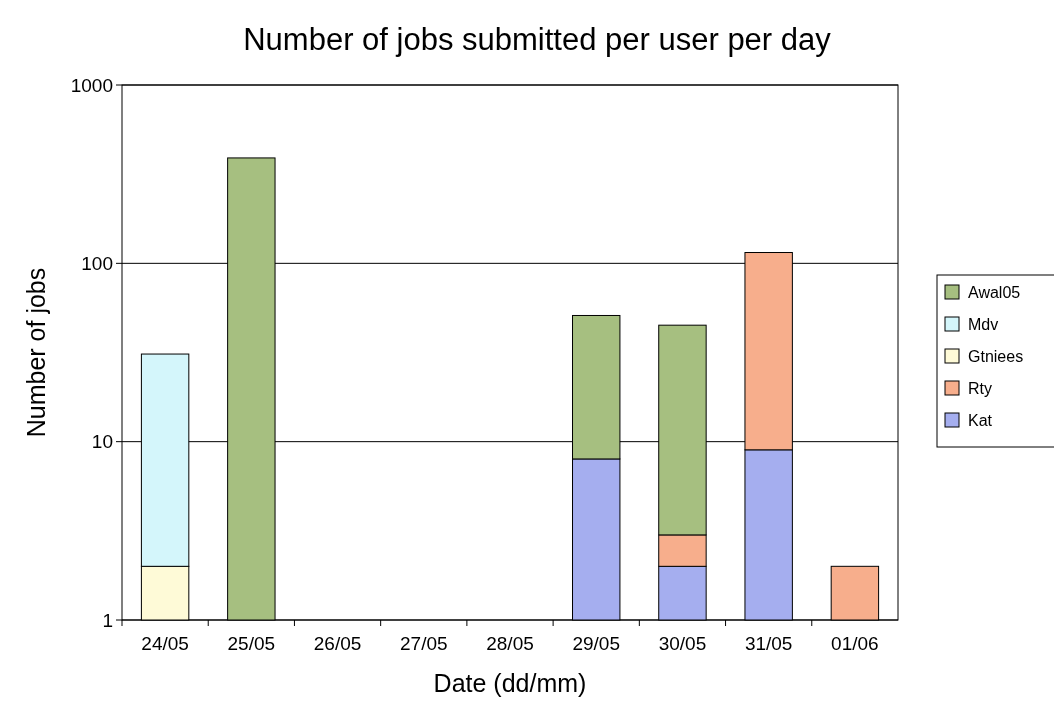 The height and width of the screenshot is (704, 1054). What do you see at coordinates (855, 643) in the screenshot?
I see `x-tick-label: 01/06` at bounding box center [855, 643].